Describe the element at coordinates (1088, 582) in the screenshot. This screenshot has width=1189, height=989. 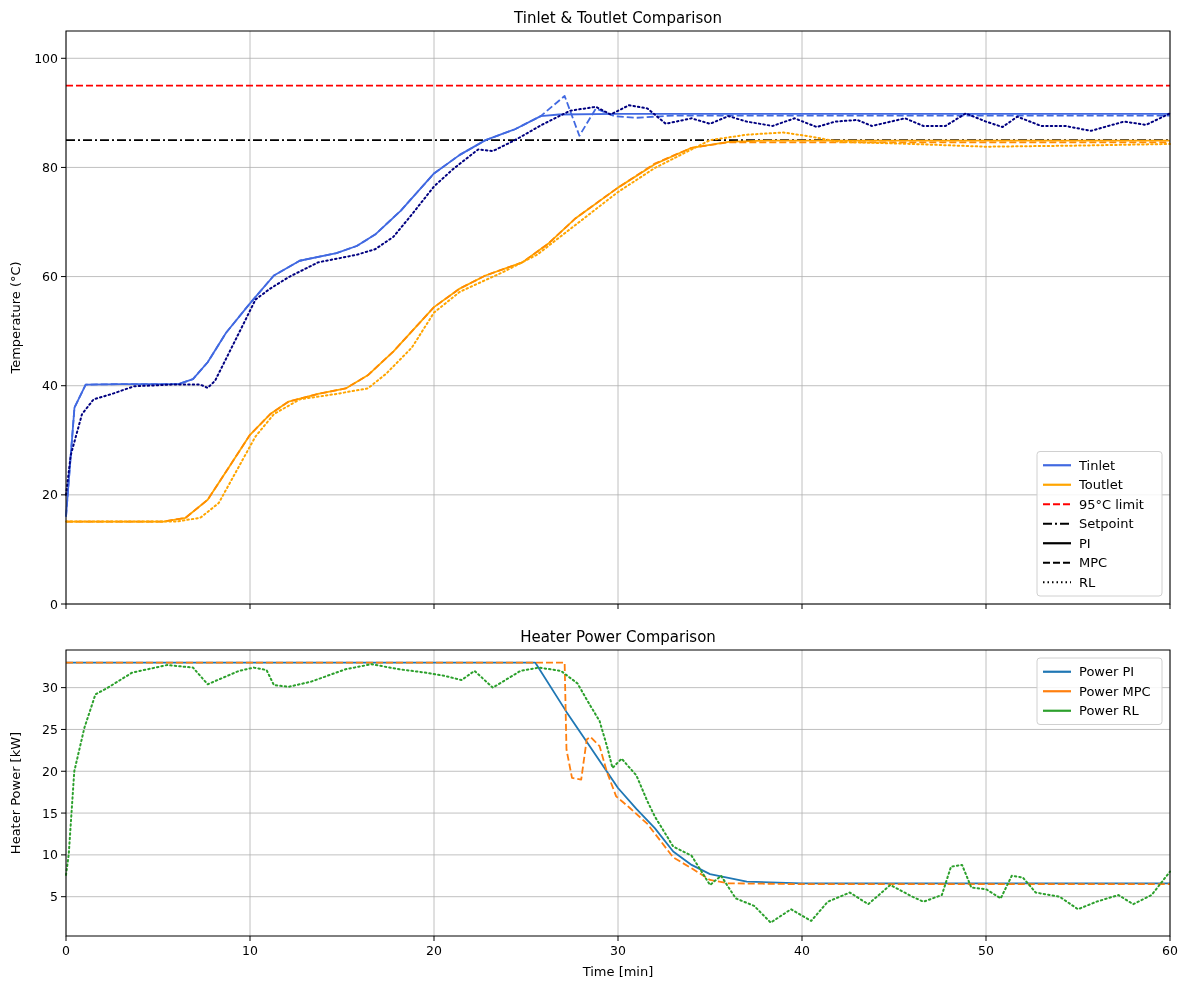
I see `annotation: RL` at that location.